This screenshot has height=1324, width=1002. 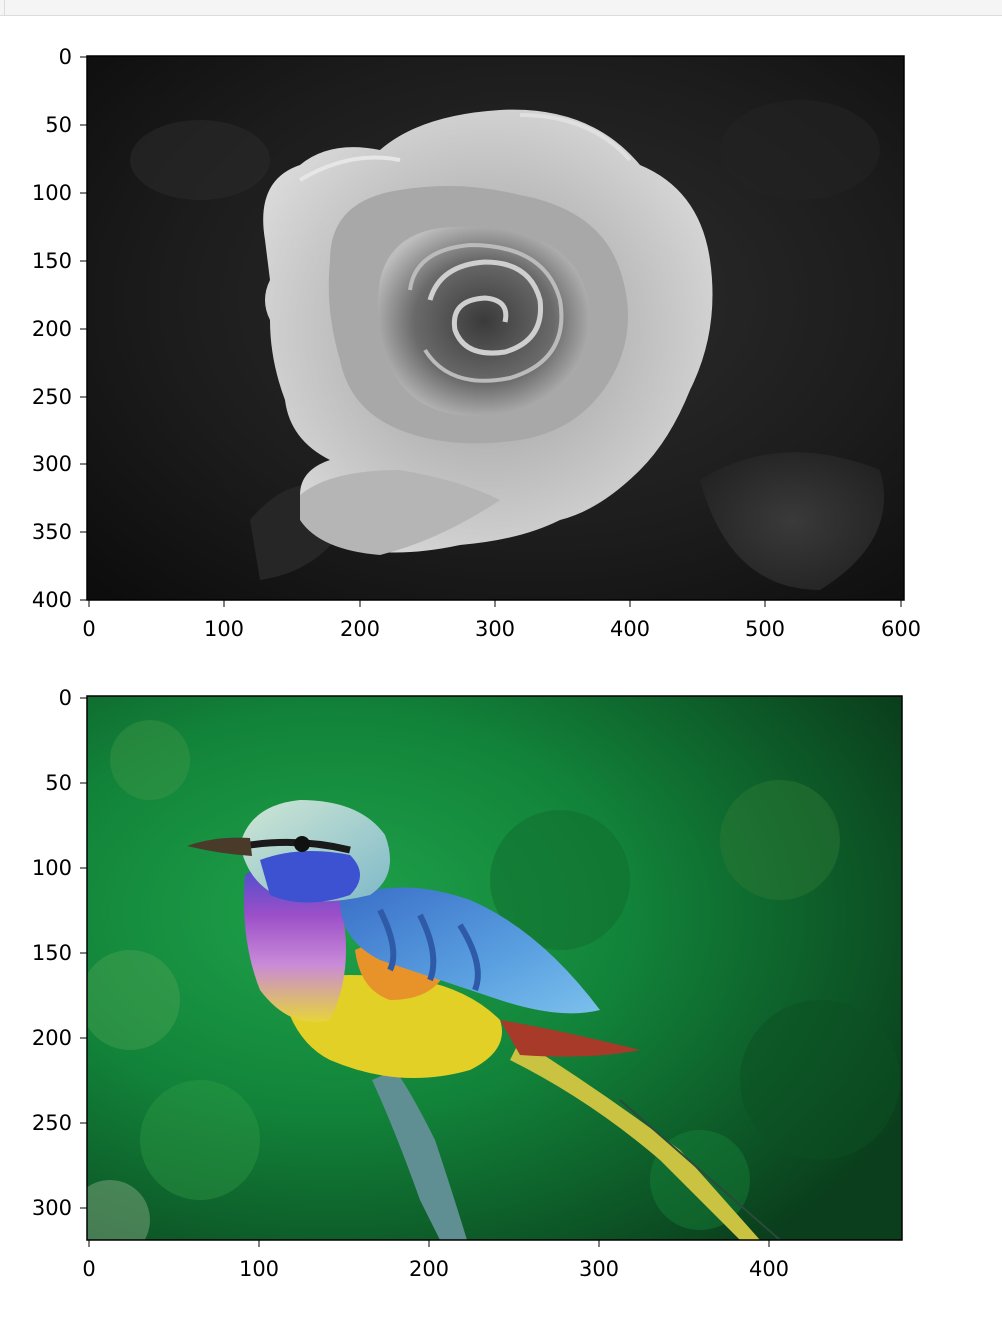 What do you see at coordinates (901, 629) in the screenshot?
I see `x-tick-label: 600` at bounding box center [901, 629].